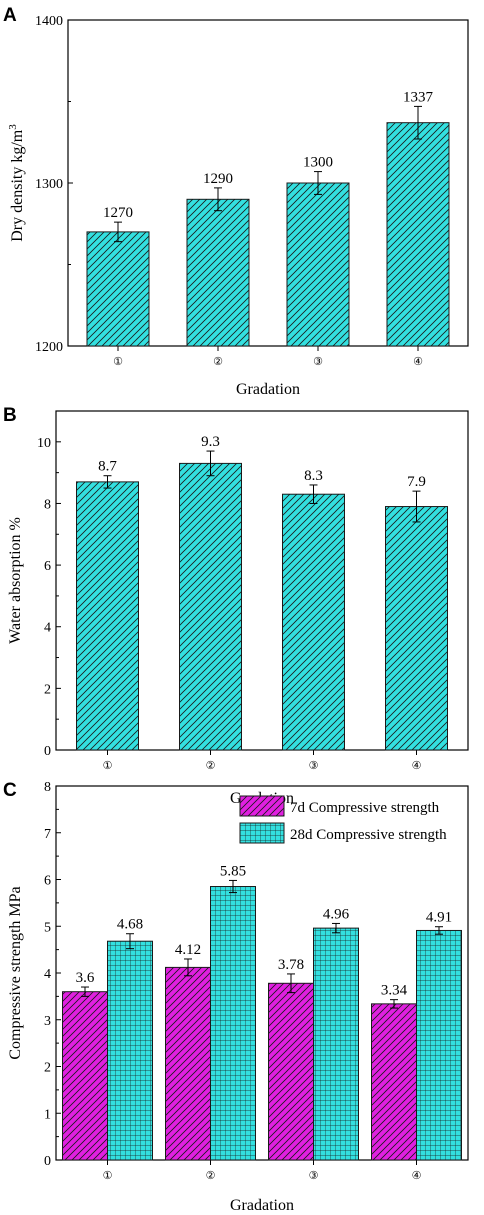 This screenshot has height=1215, width=484. What do you see at coordinates (439, 918) in the screenshot?
I see `data-label: 4.91` at bounding box center [439, 918].